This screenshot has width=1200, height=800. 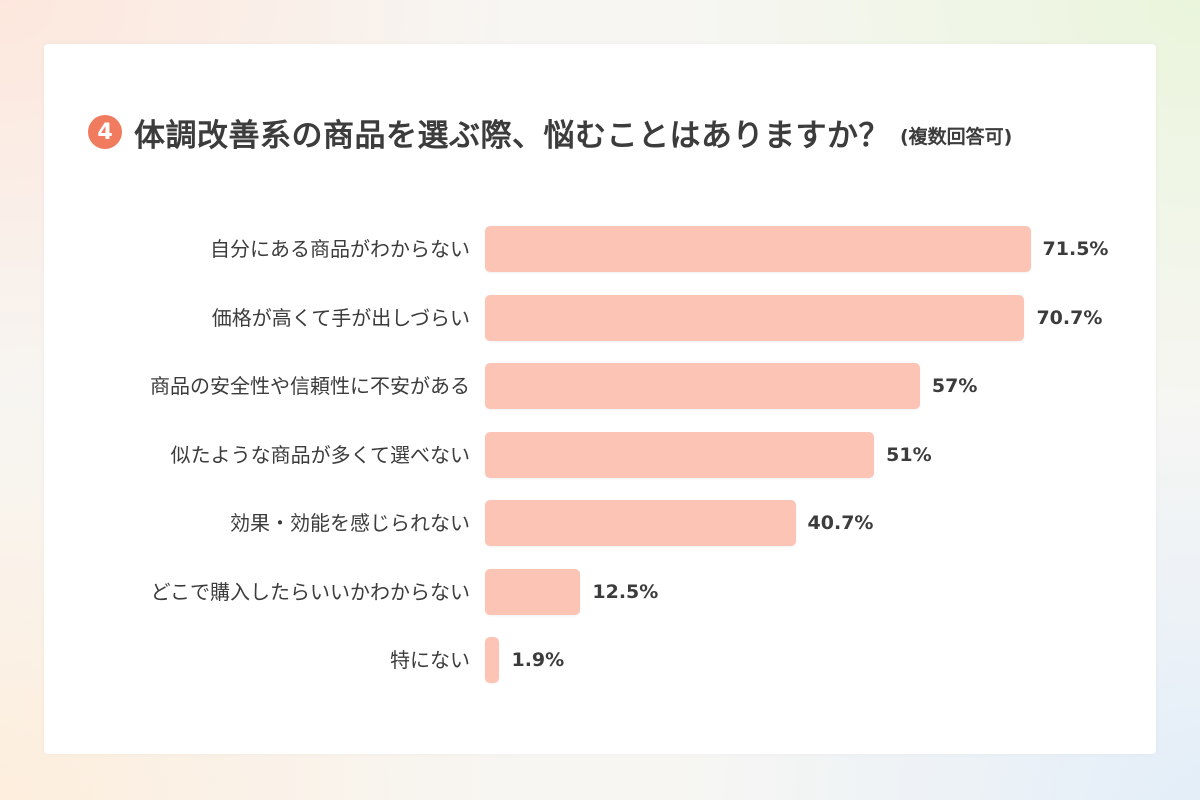 I want to click on data-label: 57%, so click(x=954, y=386).